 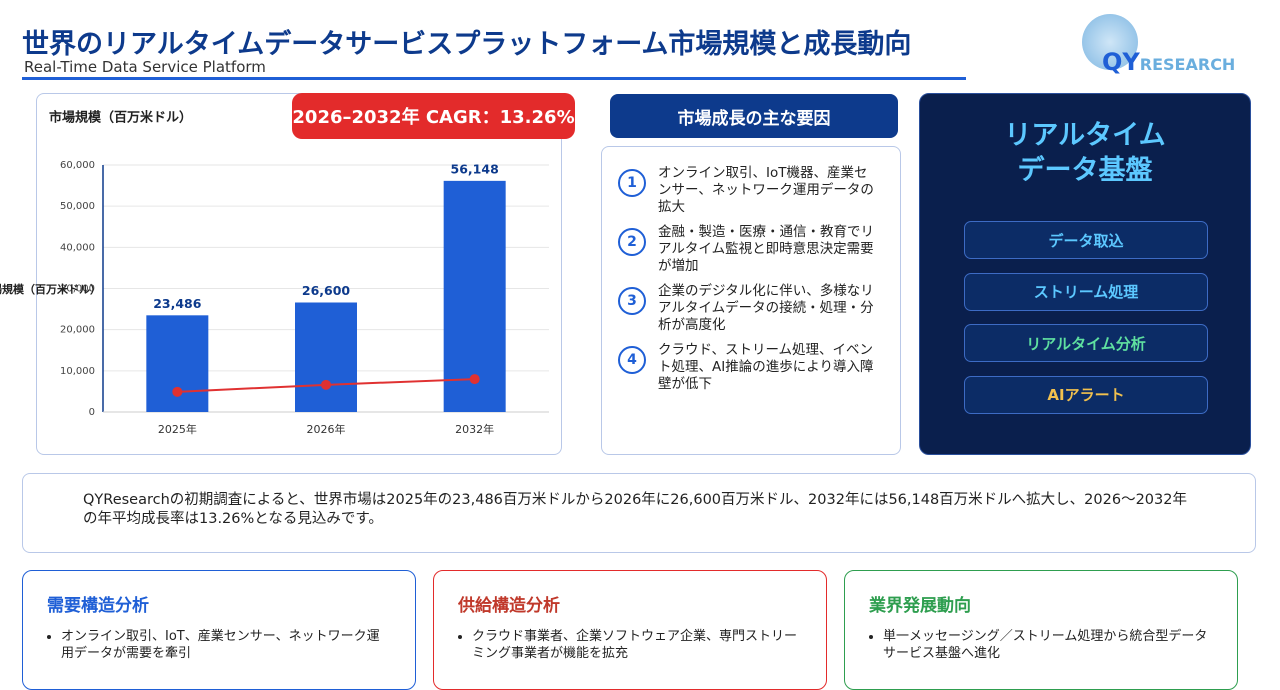 What do you see at coordinates (494, 78) in the screenshot?
I see `rule` at bounding box center [494, 78].